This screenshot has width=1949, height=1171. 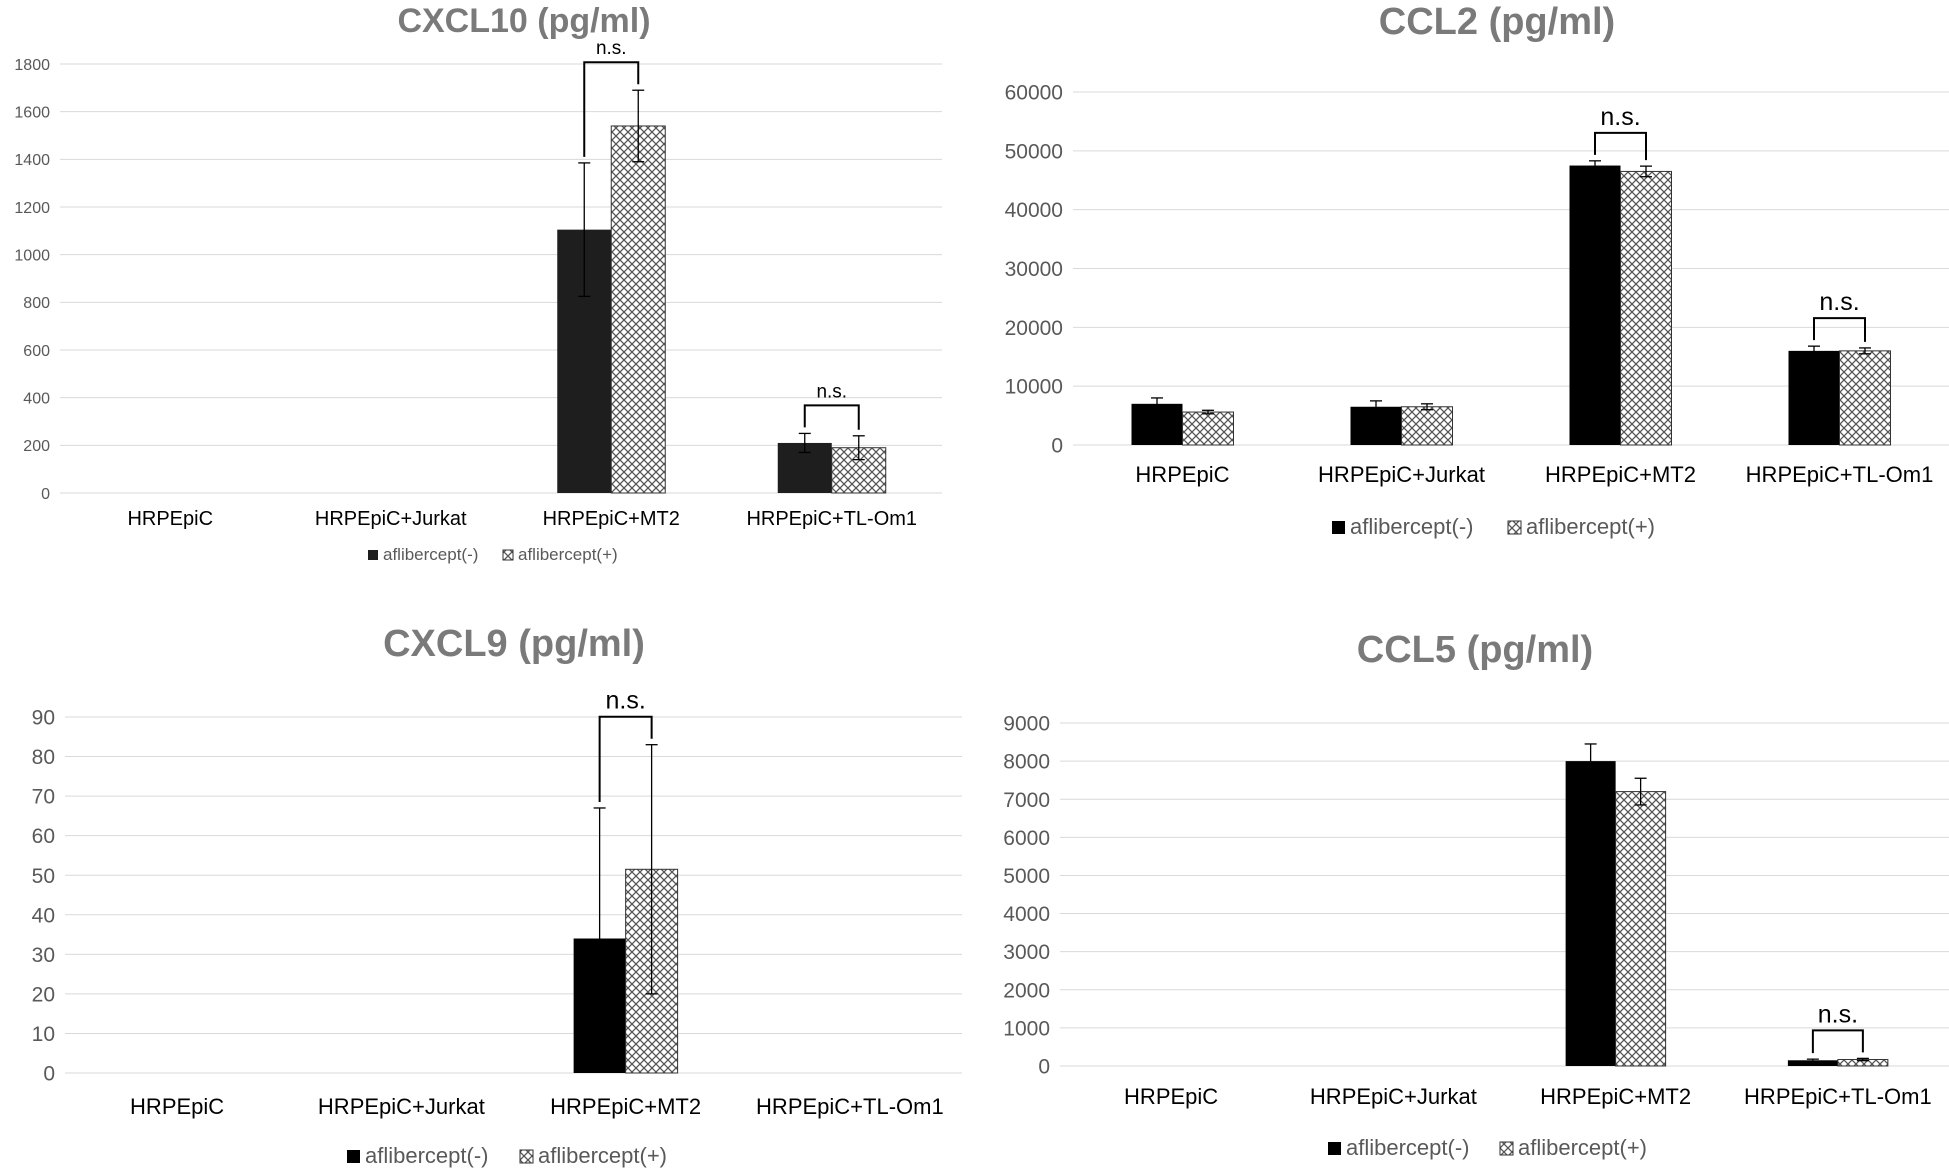 What do you see at coordinates (36, 398) in the screenshot?
I see `y-tick-label: 400` at bounding box center [36, 398].